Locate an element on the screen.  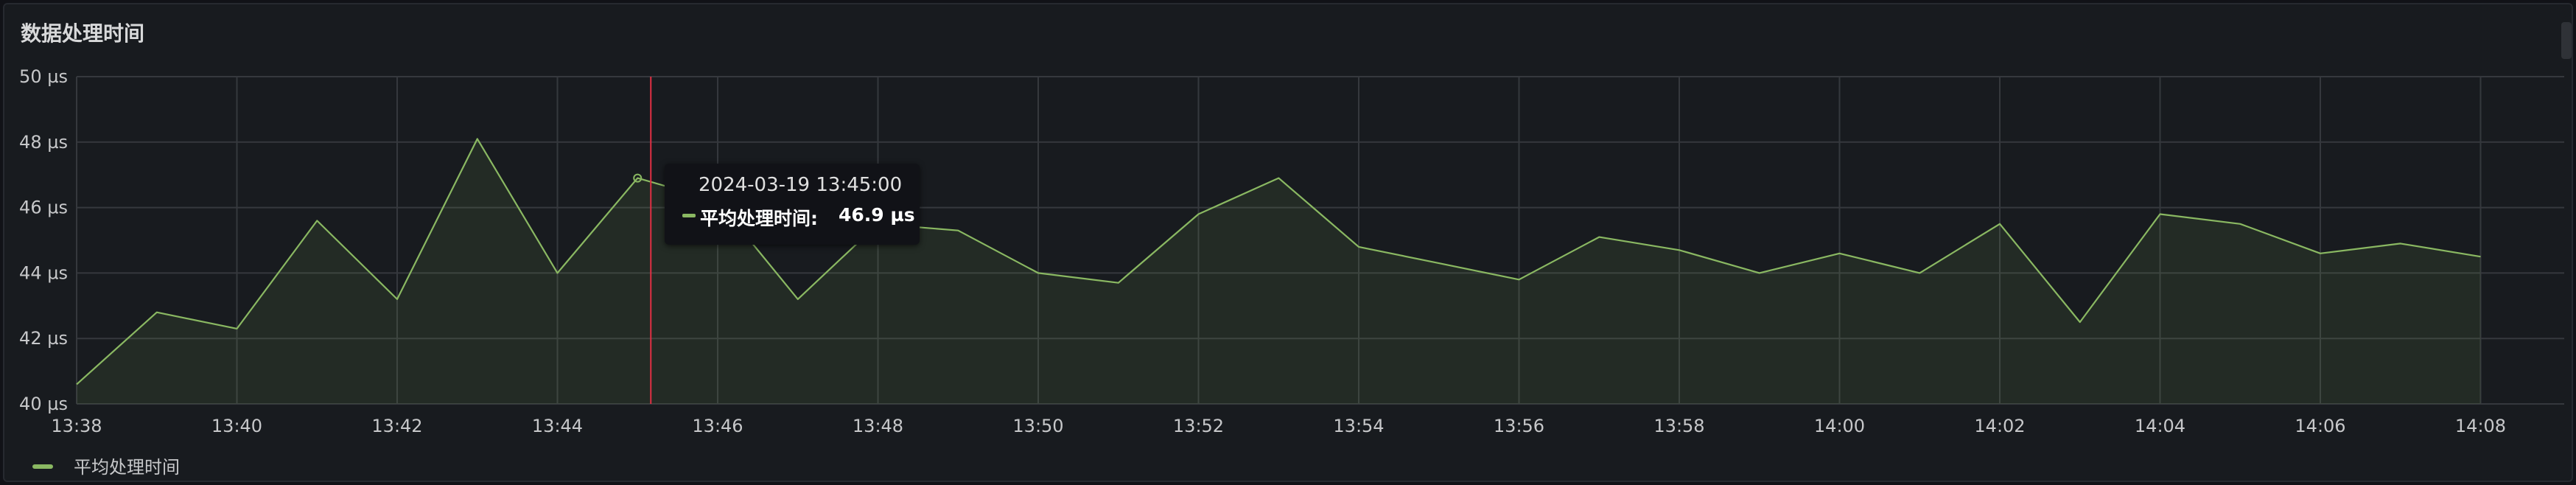
tooltip-time: 2024-03-19 13:45:00 is located at coordinates (801, 185).